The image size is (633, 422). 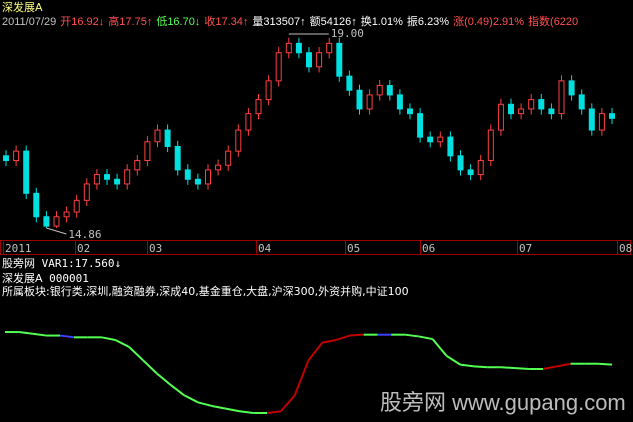 I want to click on month-label: 02, so click(x=84, y=248).